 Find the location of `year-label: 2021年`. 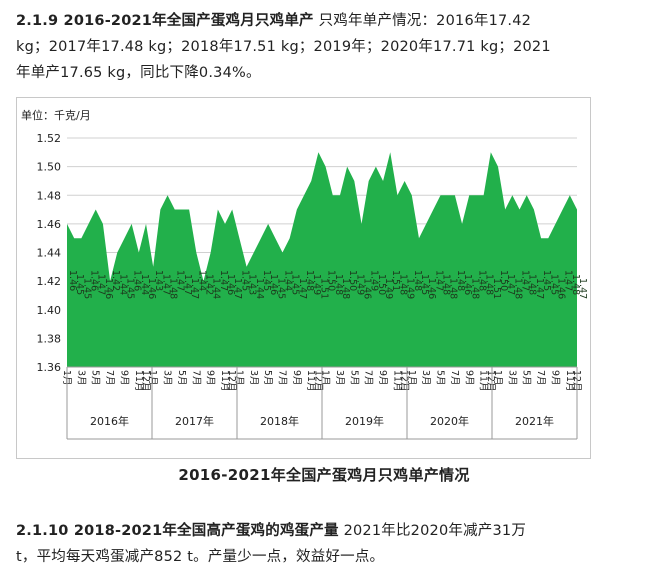

year-label: 2021年 is located at coordinates (534, 421).